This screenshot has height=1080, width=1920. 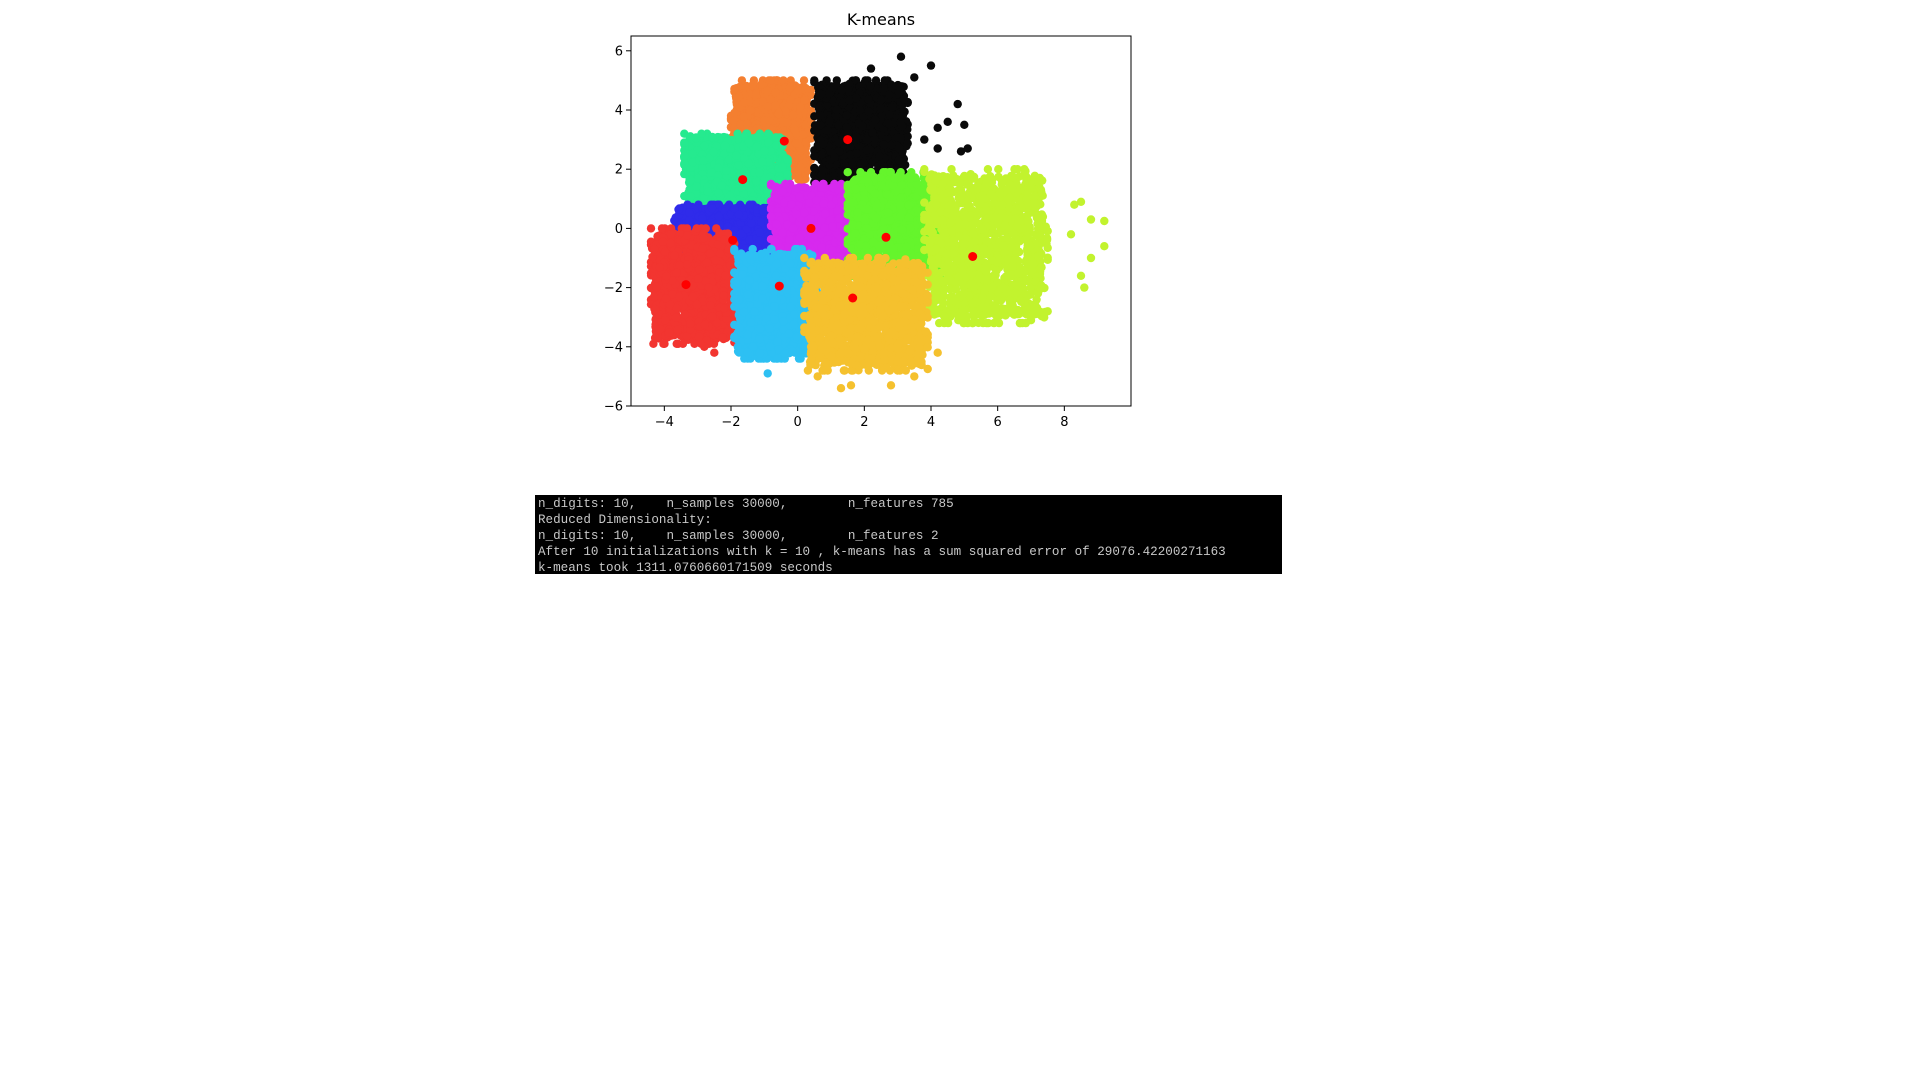 What do you see at coordinates (881, 19) in the screenshot?
I see `chart-title: K-means` at bounding box center [881, 19].